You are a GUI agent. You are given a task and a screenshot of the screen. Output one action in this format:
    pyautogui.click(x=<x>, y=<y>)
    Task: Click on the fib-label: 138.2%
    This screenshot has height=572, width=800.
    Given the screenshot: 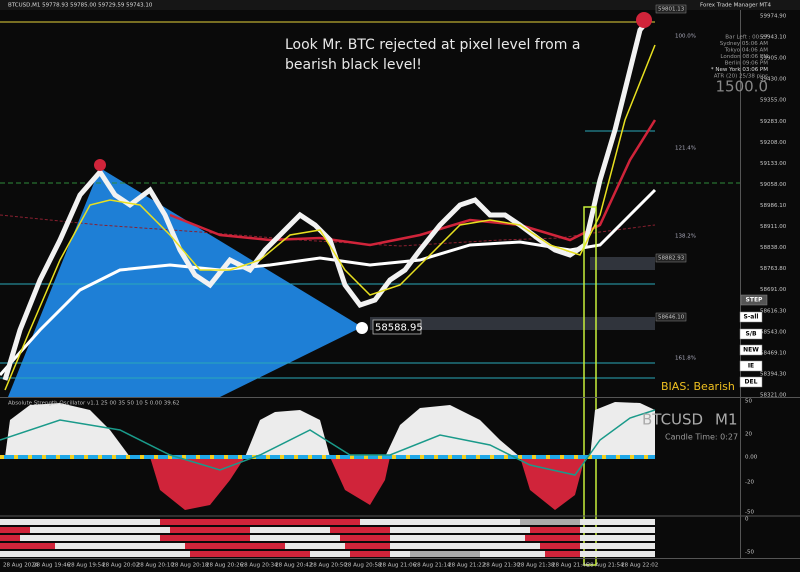 What is the action you would take?
    pyautogui.click(x=685, y=237)
    